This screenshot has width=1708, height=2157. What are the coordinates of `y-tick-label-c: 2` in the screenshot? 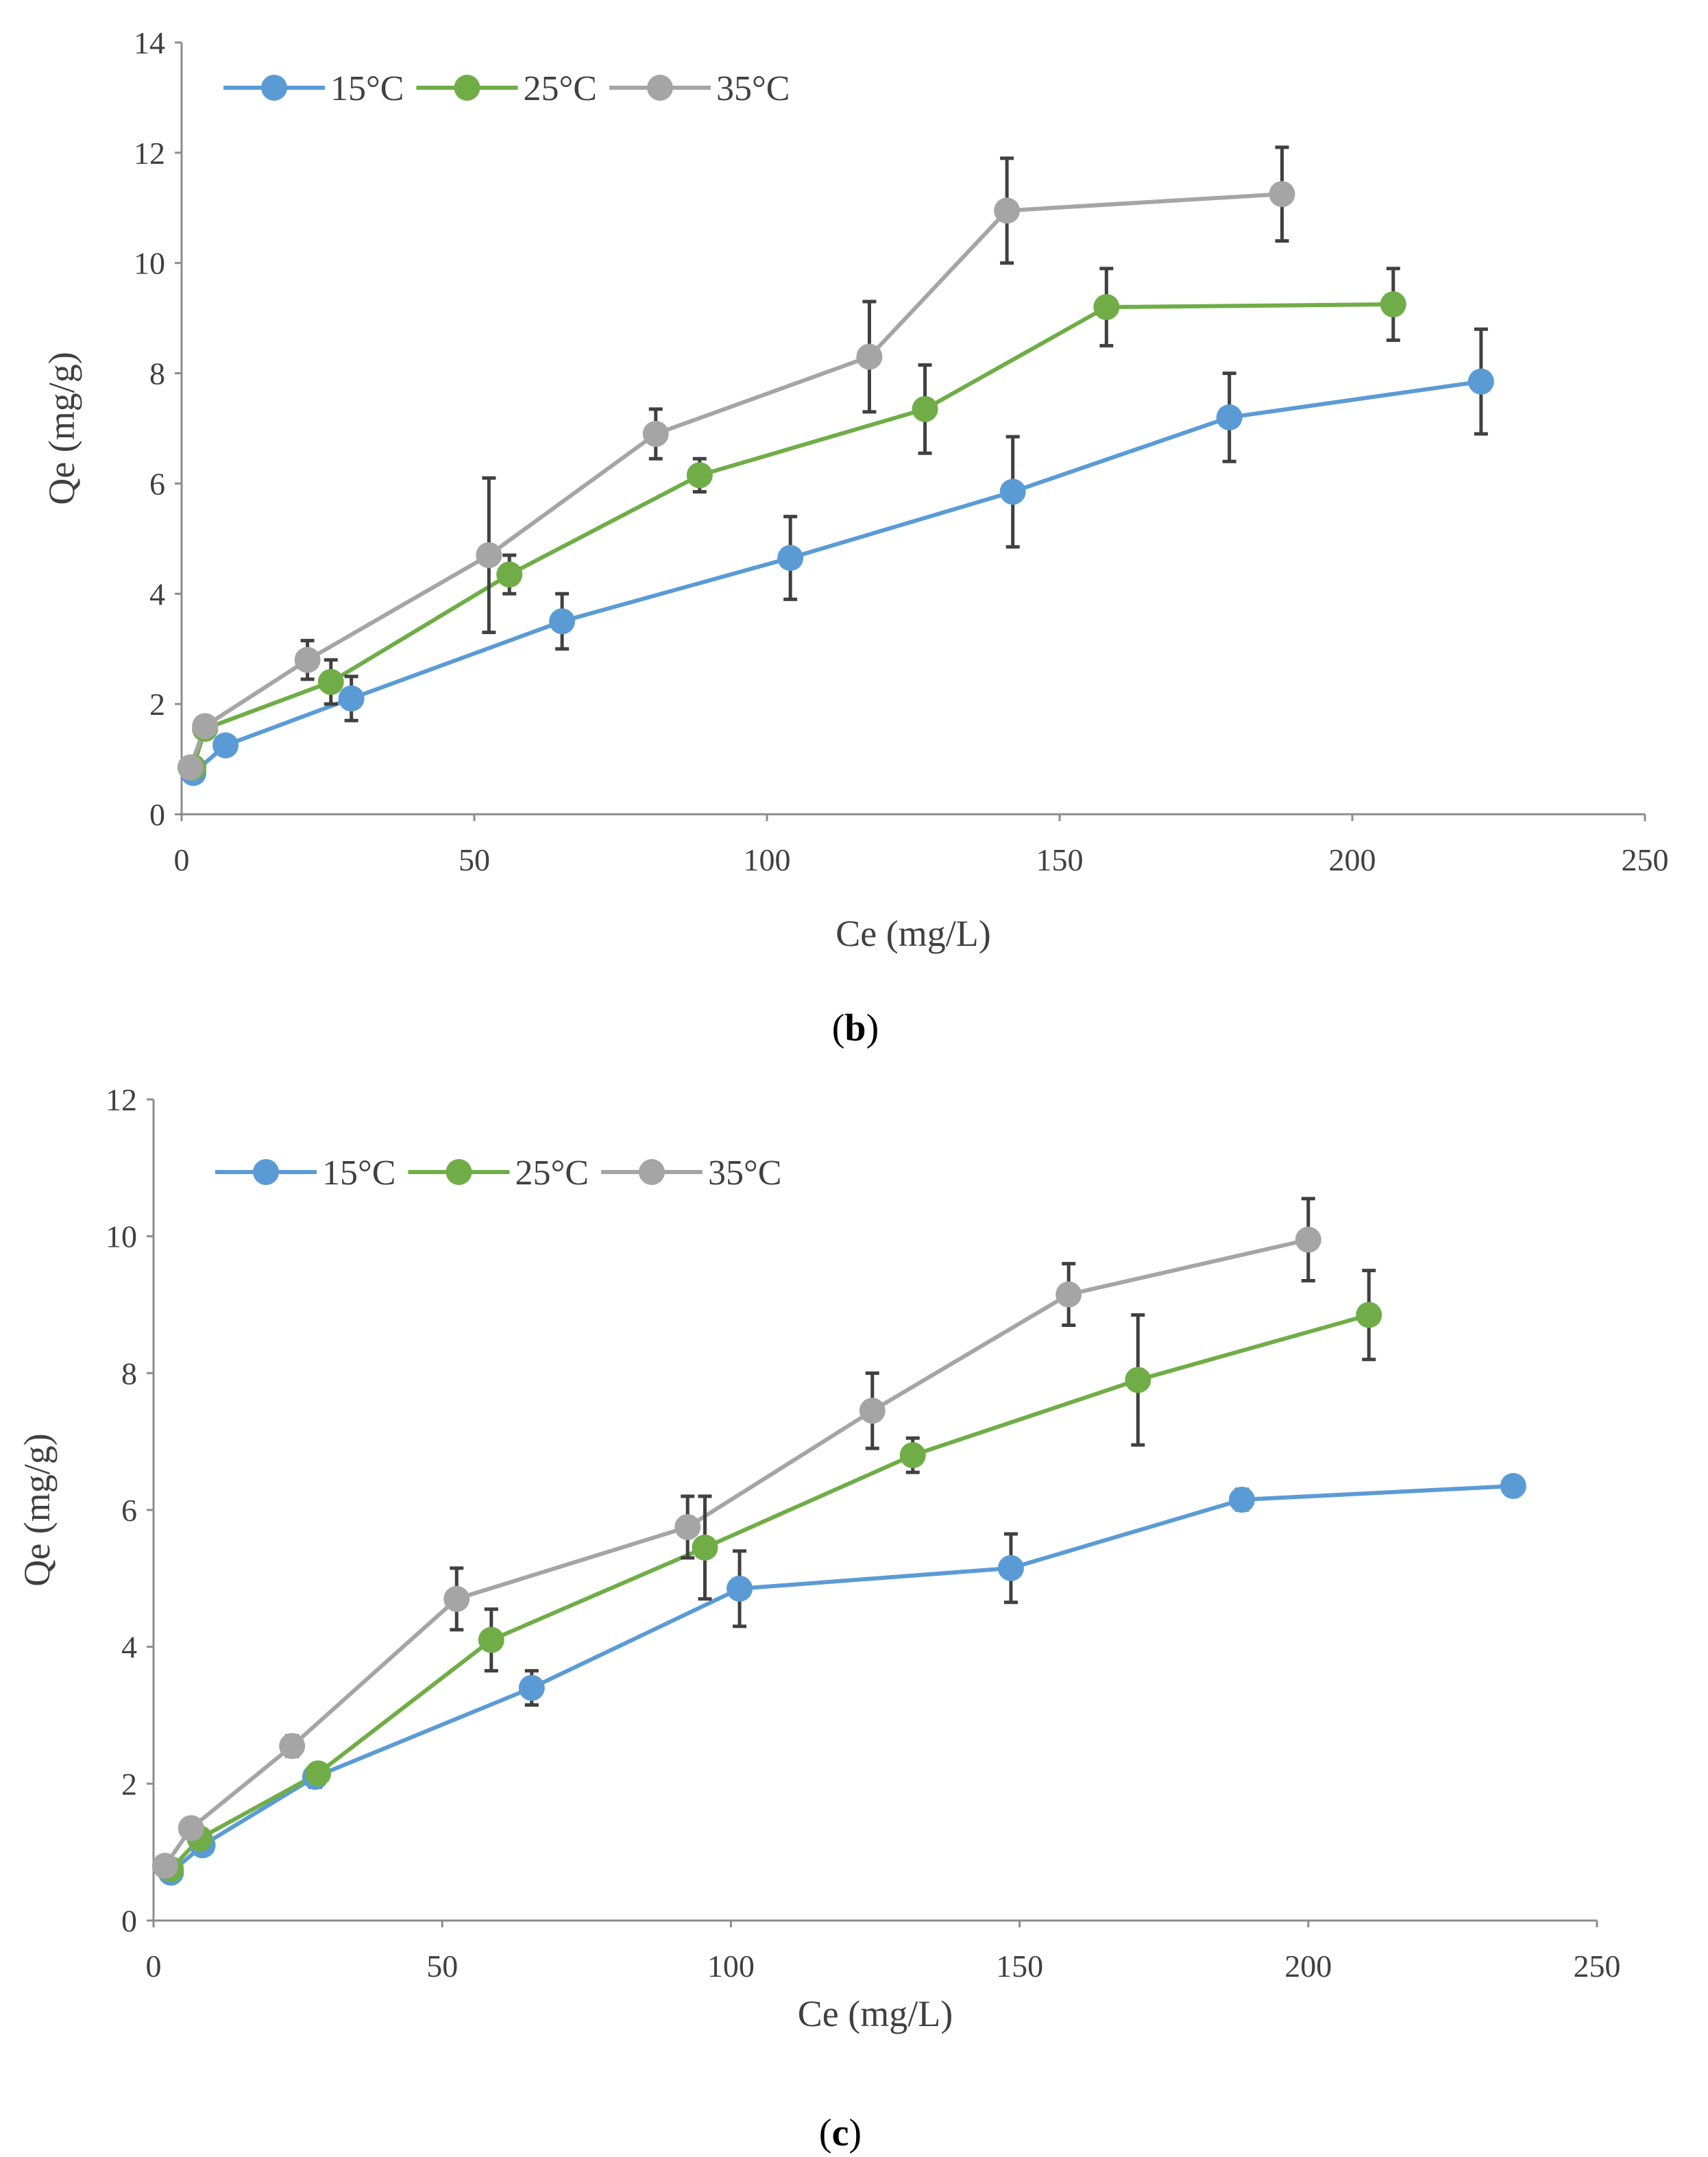 It's located at (129, 1783).